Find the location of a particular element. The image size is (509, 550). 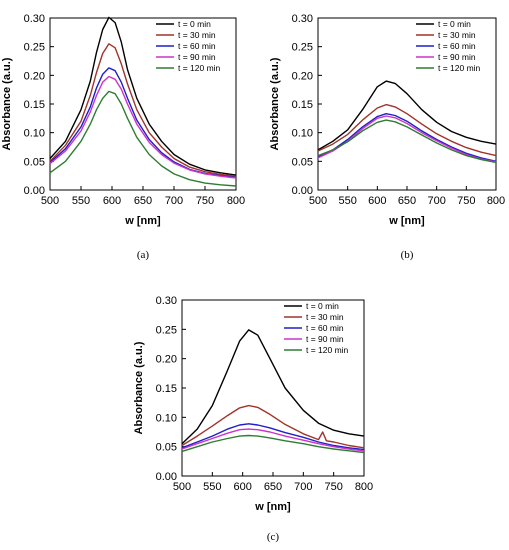

panel-label: (a) is located at coordinates (143, 255).